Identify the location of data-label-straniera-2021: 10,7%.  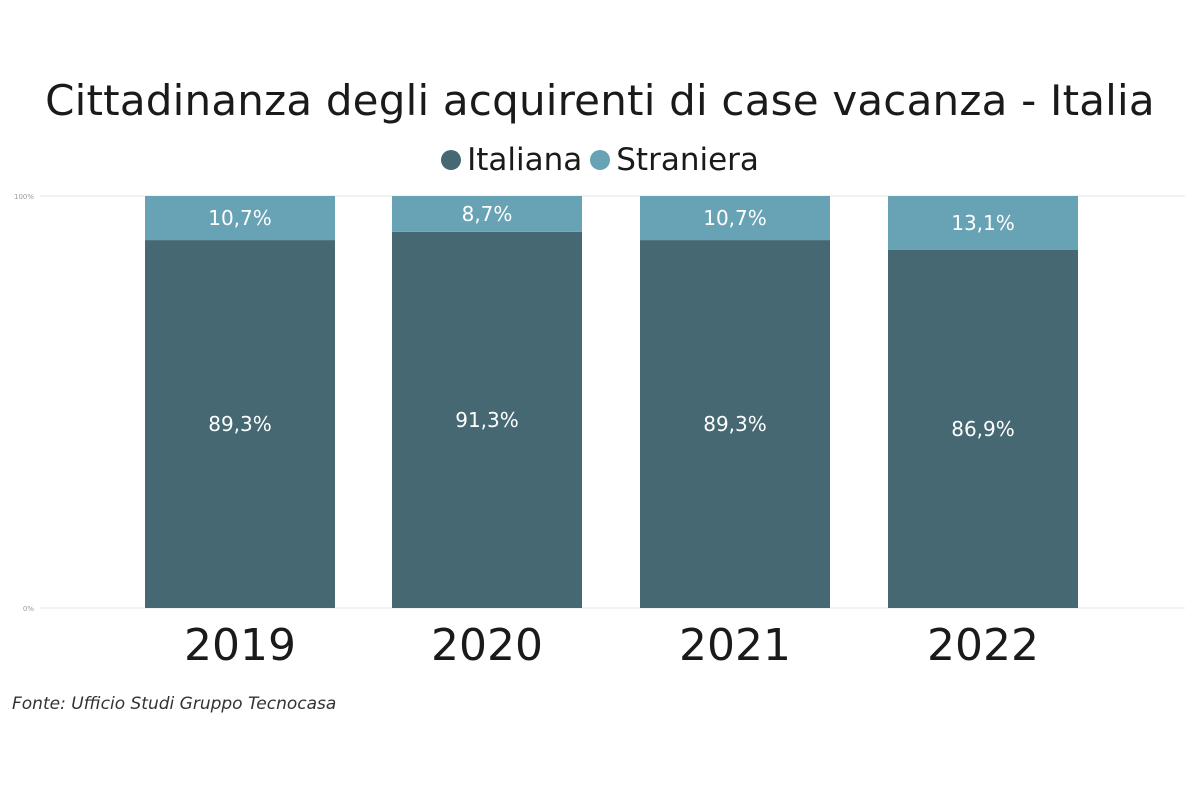
(735, 218).